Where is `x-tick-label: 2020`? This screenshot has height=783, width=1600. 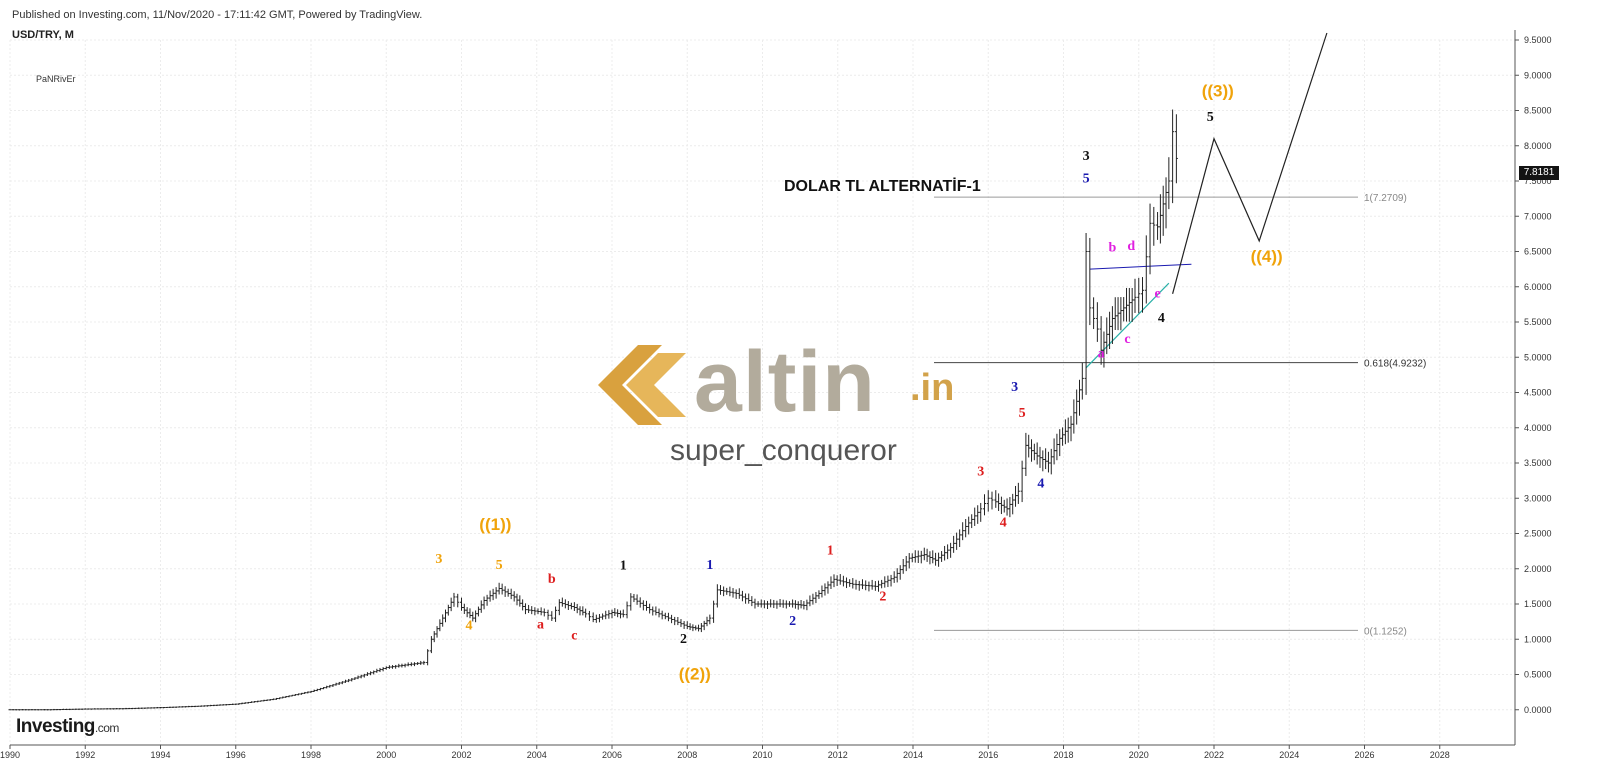
x-tick-label: 2020 is located at coordinates (1139, 755).